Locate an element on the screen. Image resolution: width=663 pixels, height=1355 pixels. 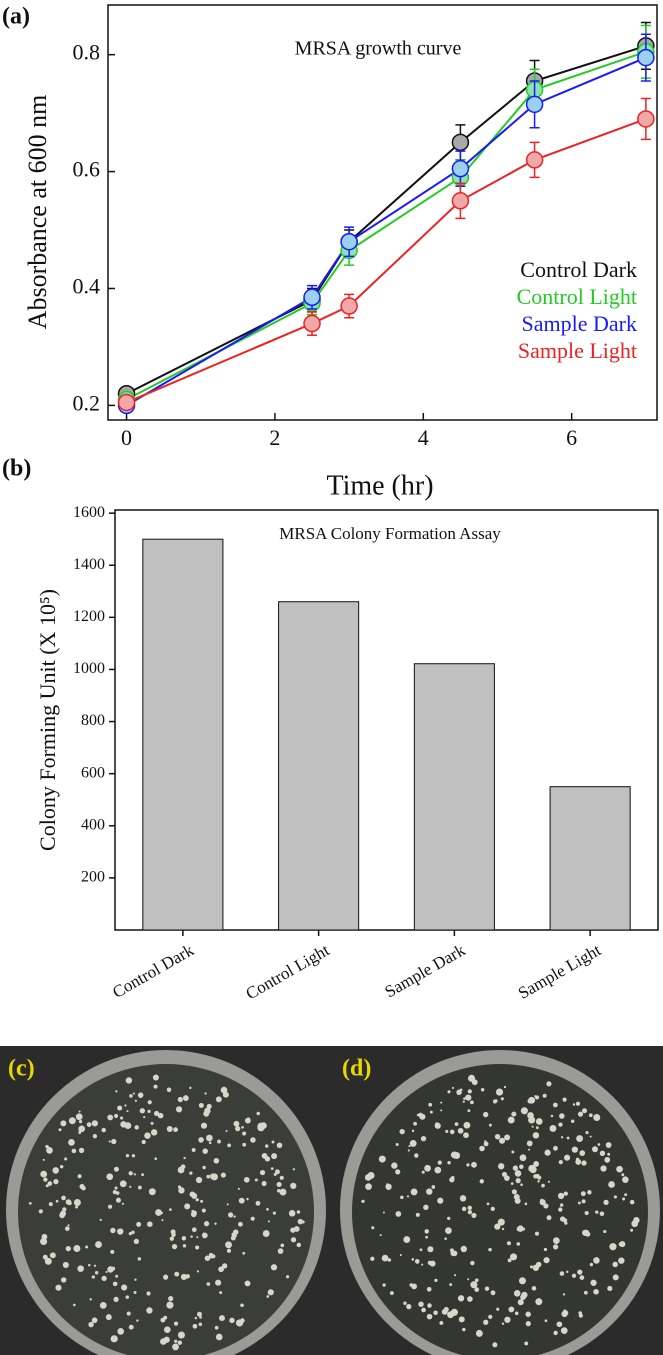
bar is located at coordinates (183, 734).